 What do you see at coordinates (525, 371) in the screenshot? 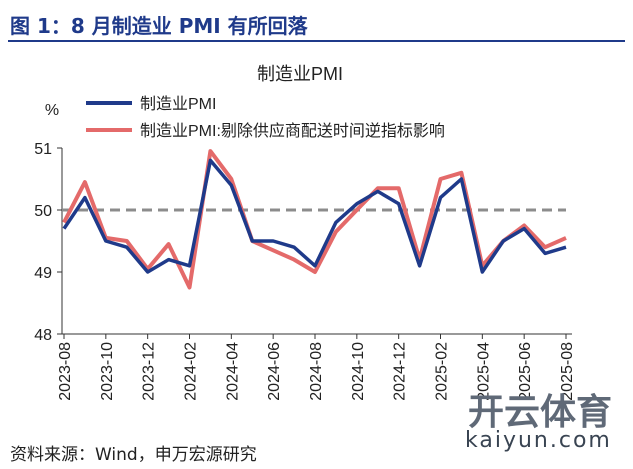
I see `x-tick-label: 2025-06` at bounding box center [525, 371].